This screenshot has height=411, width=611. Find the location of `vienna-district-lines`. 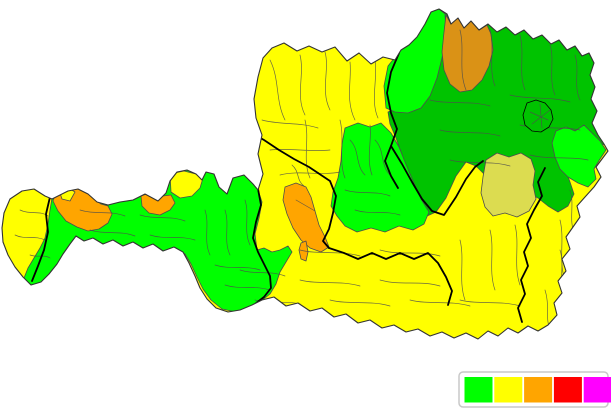

vienna-district-lines is located at coordinates (540, 116).